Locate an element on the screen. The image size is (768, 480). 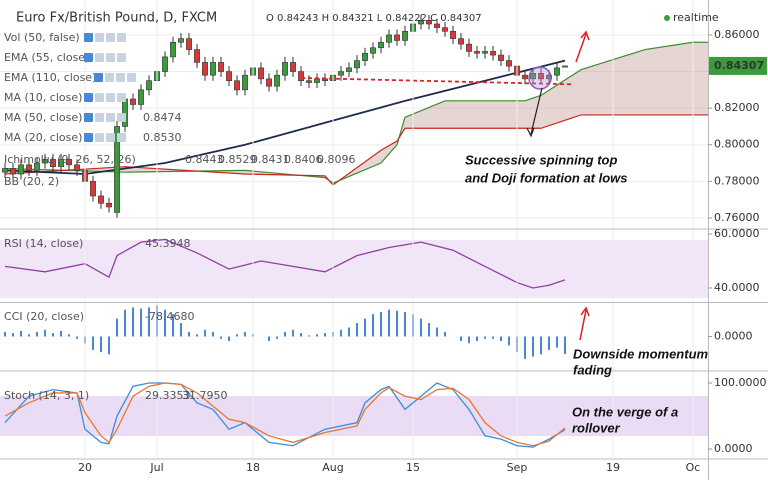
annotation: and Doji formation at lows is located at coordinates (546, 177).